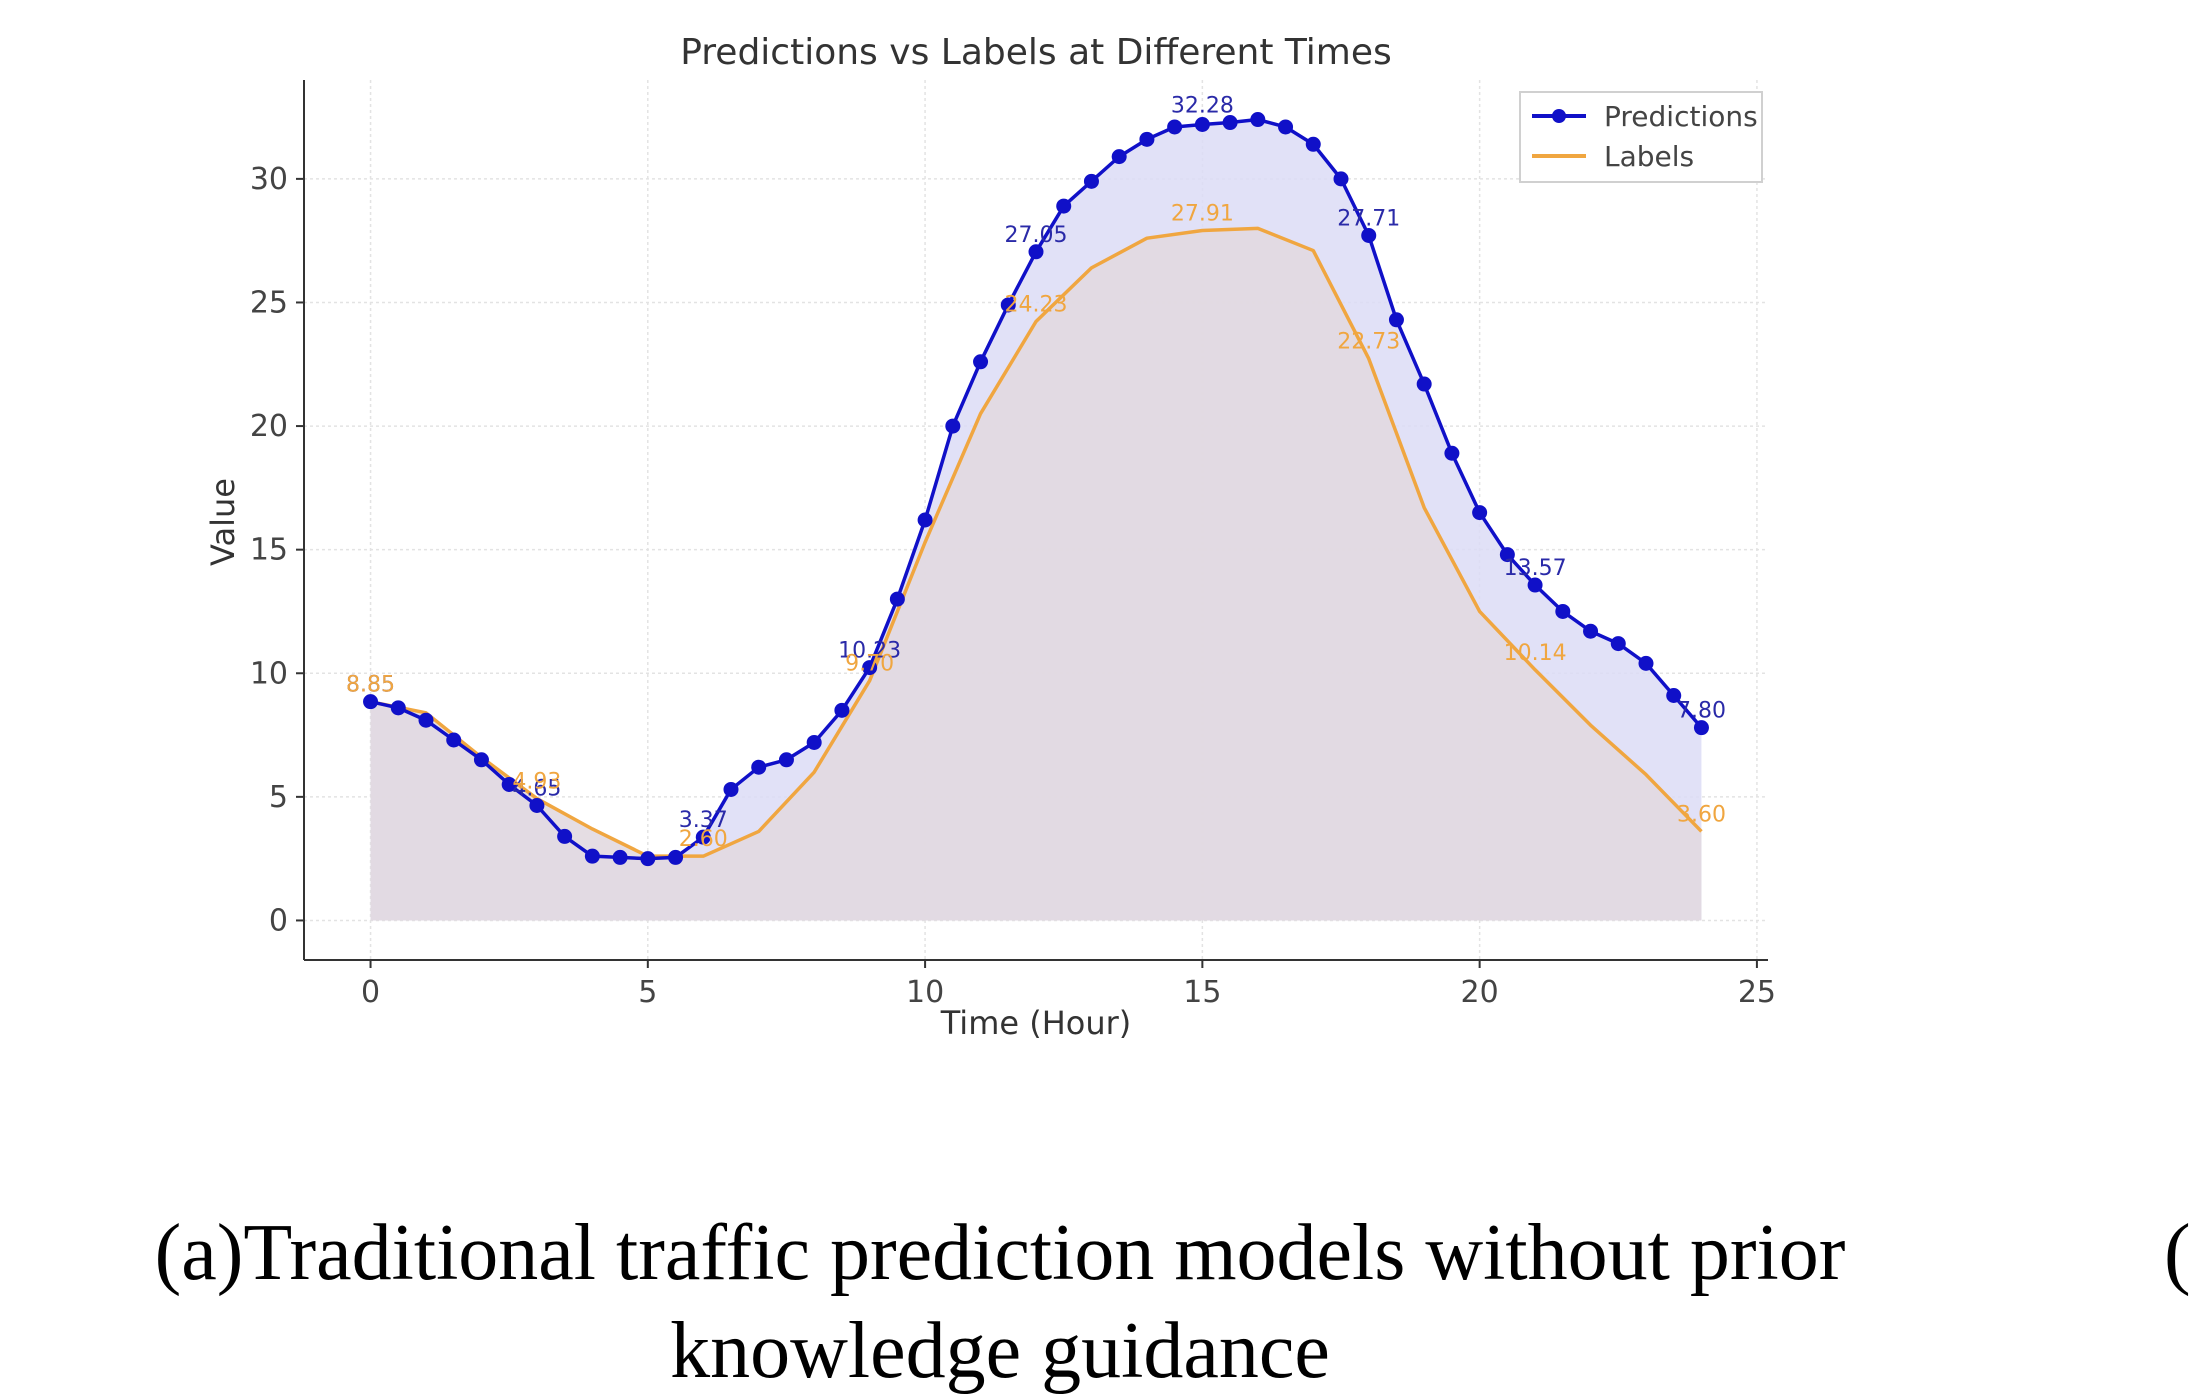 This screenshot has width=2192, height=1399. Describe the element at coordinates (1036, 305) in the screenshot. I see `label-annotation: 24.23` at that location.